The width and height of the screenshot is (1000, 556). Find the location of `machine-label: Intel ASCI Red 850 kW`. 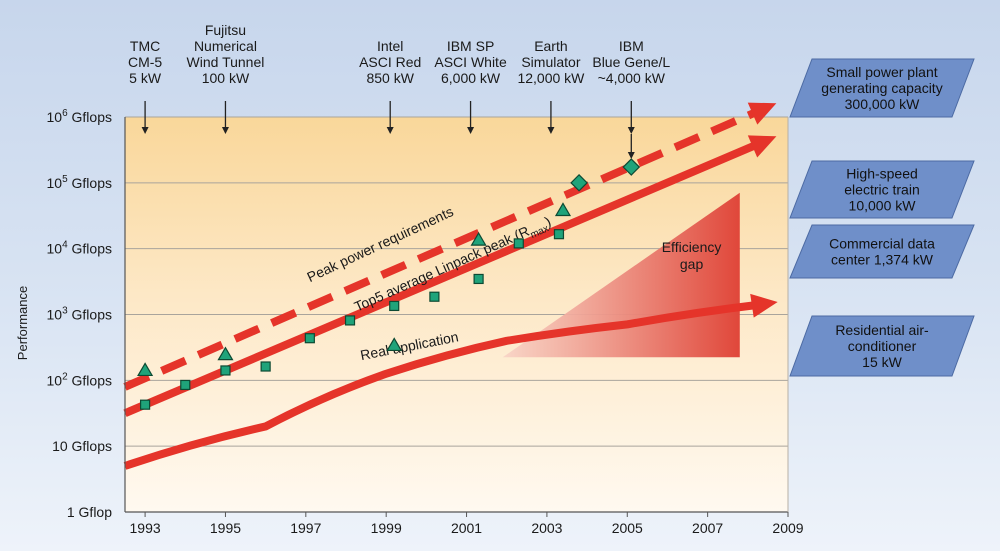

machine-label: Intel ASCI Red 850 kW is located at coordinates (390, 62).